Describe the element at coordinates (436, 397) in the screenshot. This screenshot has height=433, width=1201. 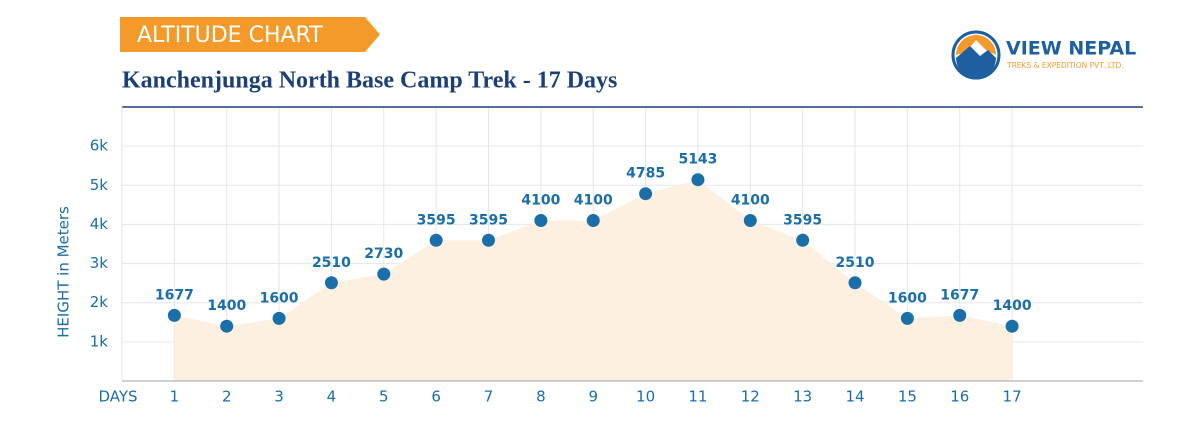
I see `x-tick-label: 6` at that location.